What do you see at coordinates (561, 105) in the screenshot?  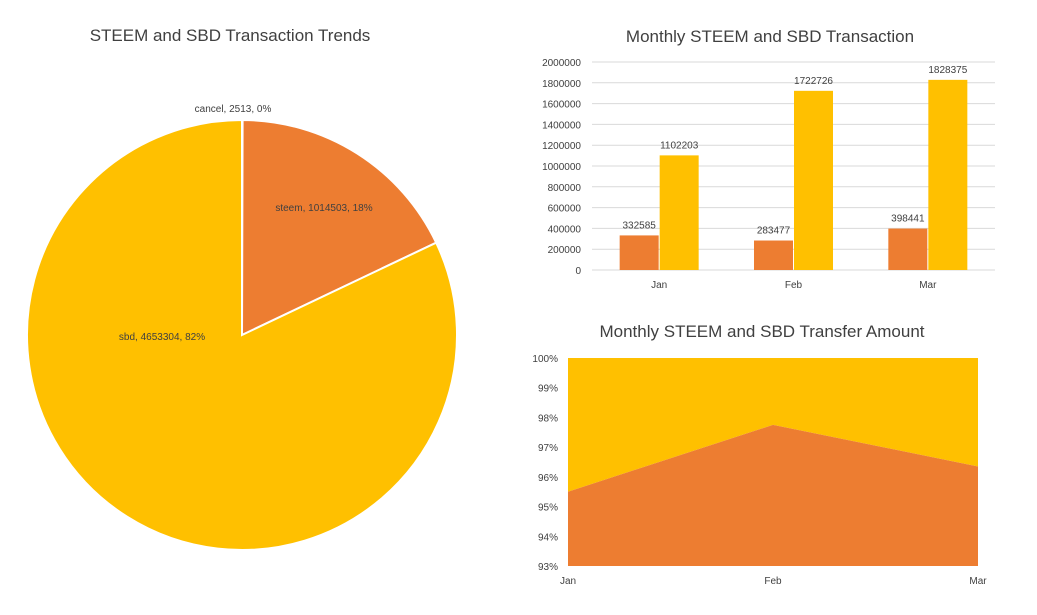 I see `bar-y-tick: 1600000` at bounding box center [561, 105].